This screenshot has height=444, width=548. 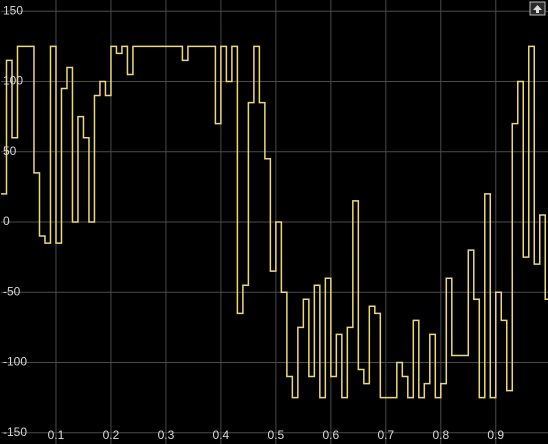 What do you see at coordinates (111, 435) in the screenshot?
I see `x-tick-label: 0.2` at bounding box center [111, 435].